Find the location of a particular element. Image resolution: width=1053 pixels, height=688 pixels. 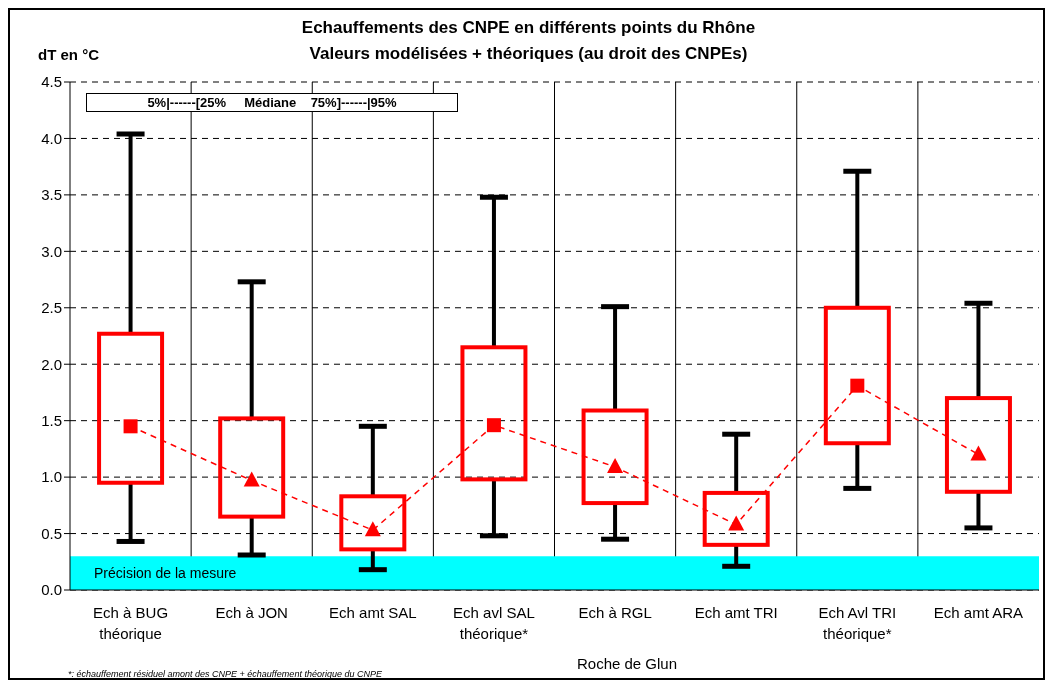

y-tick-label: 2.5 is located at coordinates (51, 308).